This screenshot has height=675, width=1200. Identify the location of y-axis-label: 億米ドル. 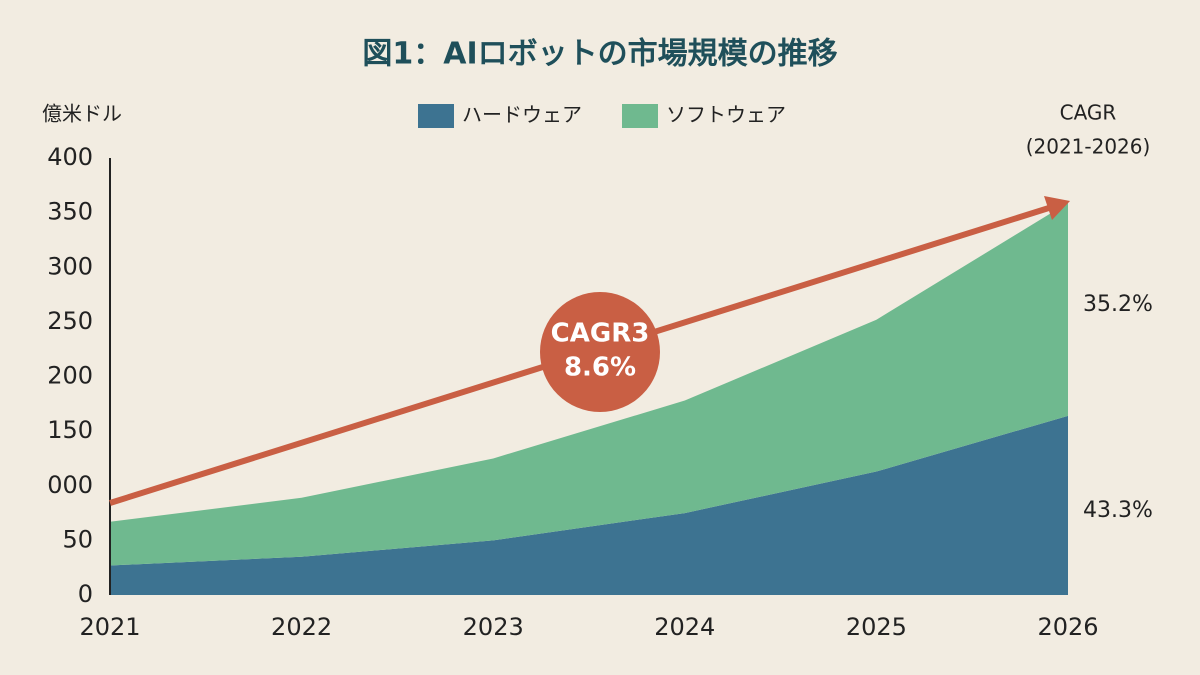
(82, 114).